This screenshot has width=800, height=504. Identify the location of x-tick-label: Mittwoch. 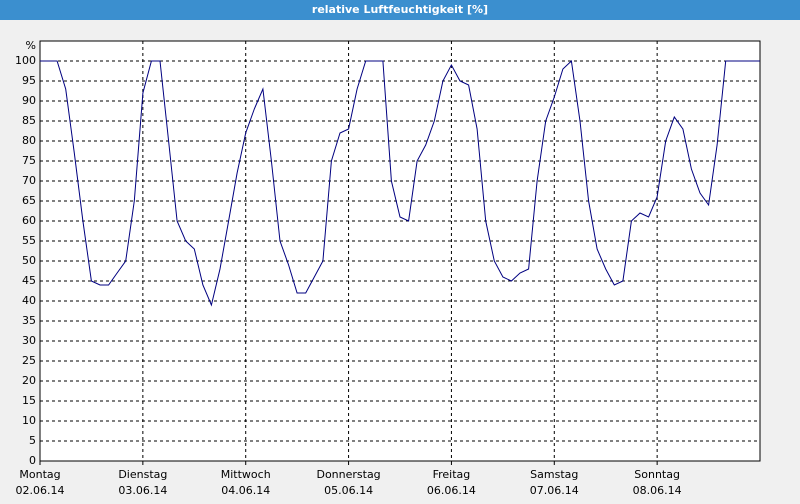
(246, 474).